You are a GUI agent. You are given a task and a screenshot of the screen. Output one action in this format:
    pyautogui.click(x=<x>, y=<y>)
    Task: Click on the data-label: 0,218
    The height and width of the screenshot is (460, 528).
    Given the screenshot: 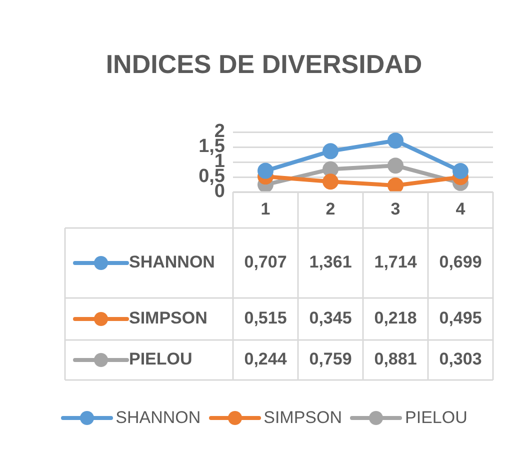 What is the action you would take?
    pyautogui.click(x=395, y=318)
    